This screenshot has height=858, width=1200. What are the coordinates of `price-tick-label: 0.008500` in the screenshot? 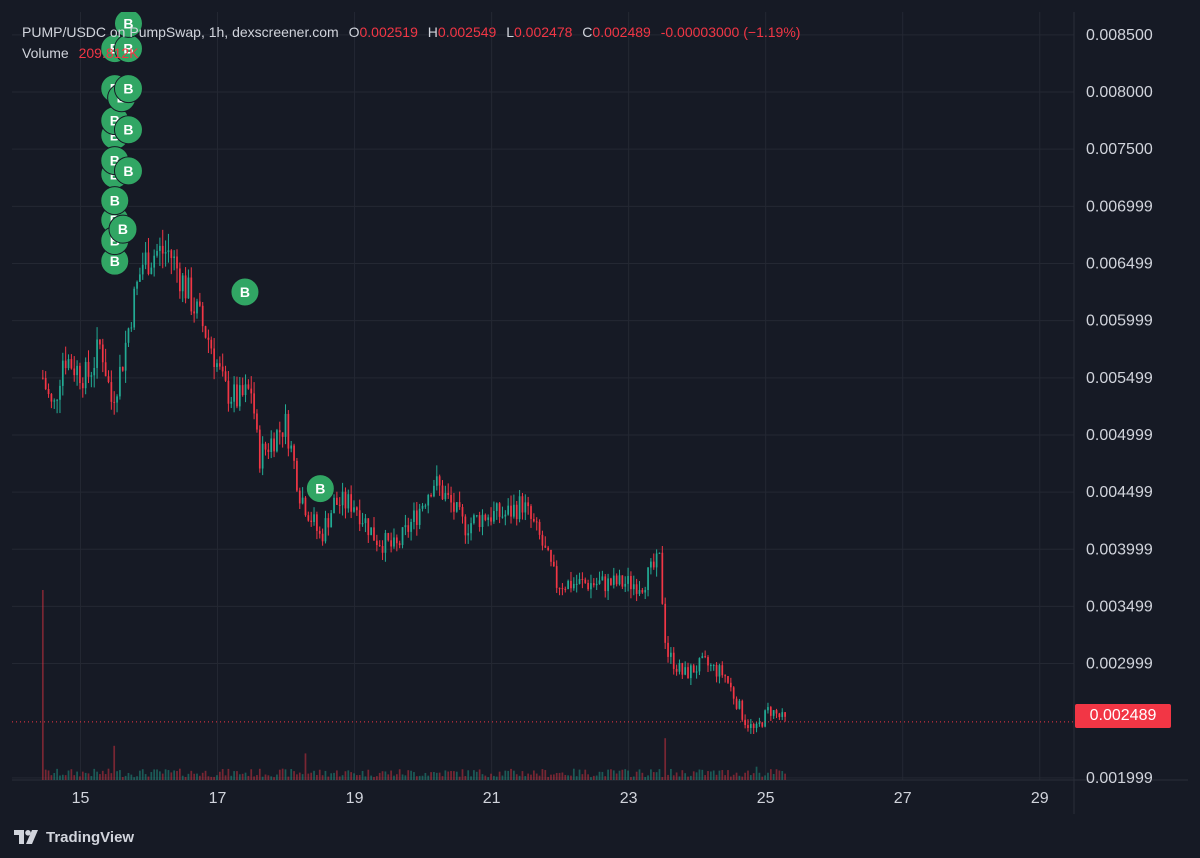 It's located at (1119, 35).